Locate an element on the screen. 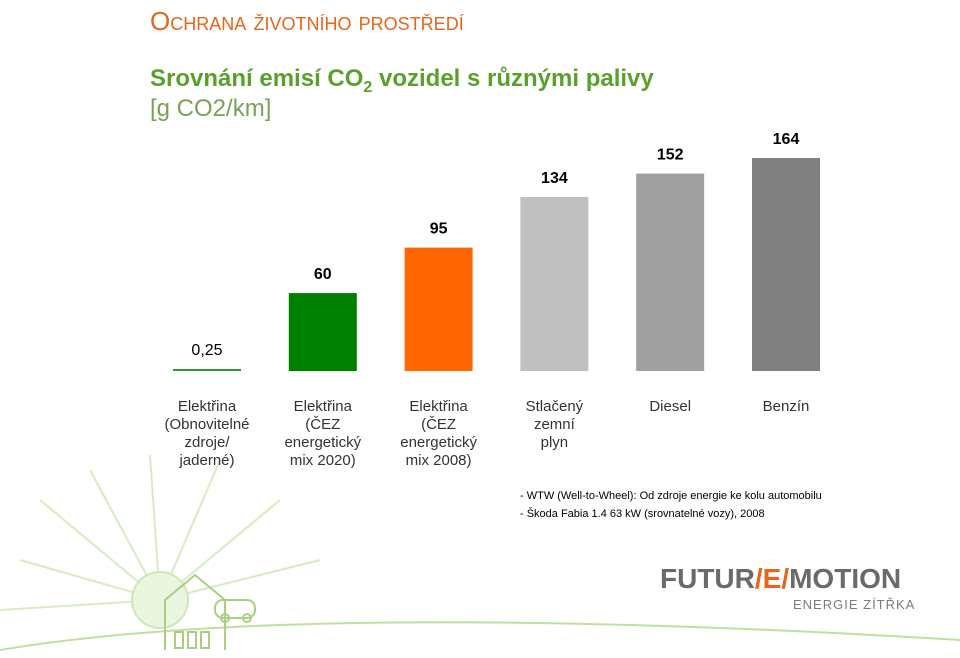 The width and height of the screenshot is (960, 658). value-label: 0,25 is located at coordinates (206, 350).